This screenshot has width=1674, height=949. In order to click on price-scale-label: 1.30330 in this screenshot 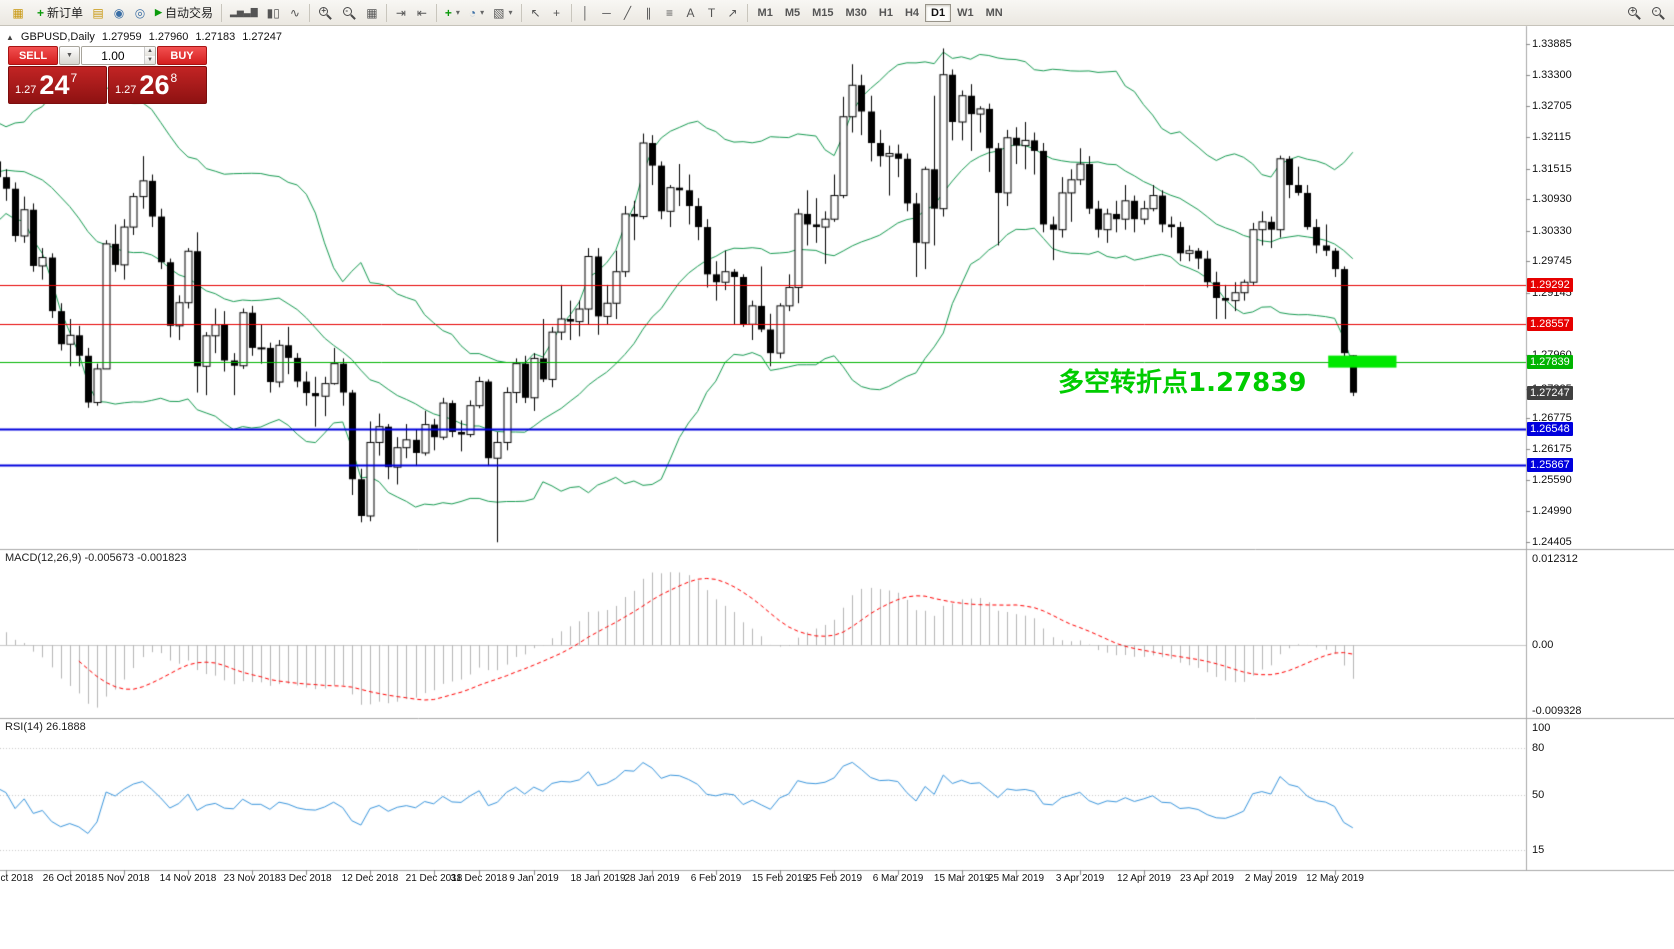, I will do `click(1552, 231)`.